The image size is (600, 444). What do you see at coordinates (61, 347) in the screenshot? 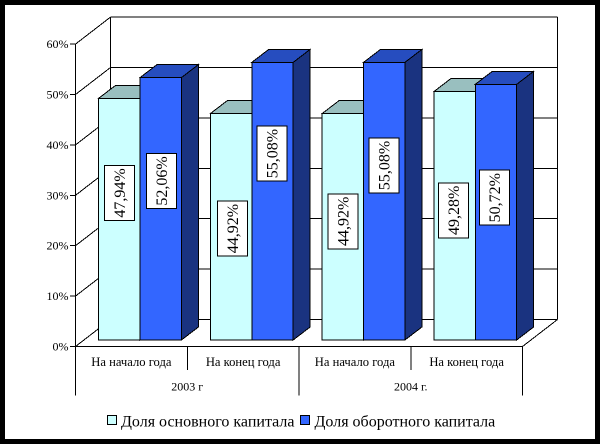
I see `svg-text: 0%` at bounding box center [61, 347].